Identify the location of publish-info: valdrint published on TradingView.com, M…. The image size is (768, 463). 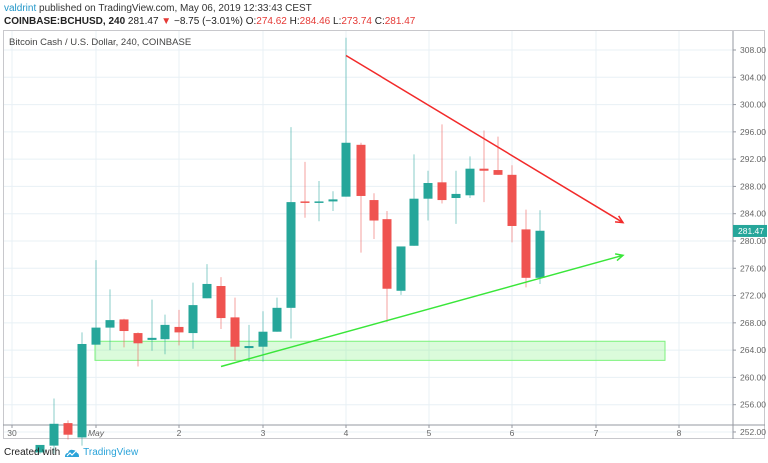
(158, 8).